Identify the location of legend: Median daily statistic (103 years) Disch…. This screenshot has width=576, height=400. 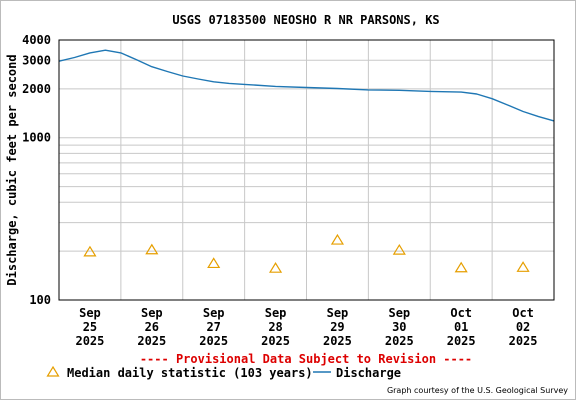
(223, 372).